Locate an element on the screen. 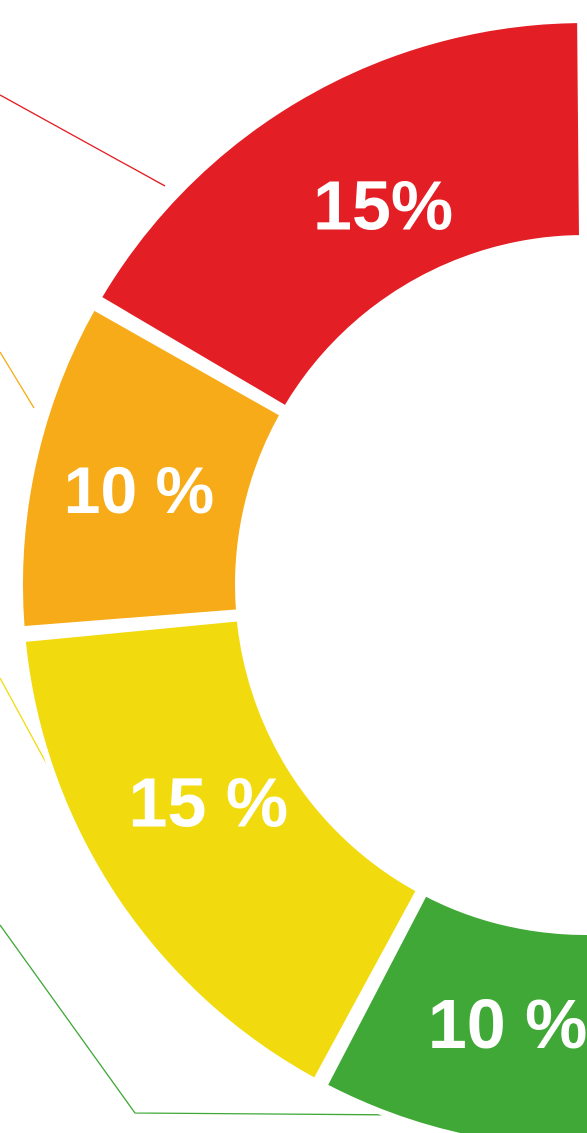 This screenshot has width=587, height=1133. slice-label-10-orange: 10 % is located at coordinates (139, 490).